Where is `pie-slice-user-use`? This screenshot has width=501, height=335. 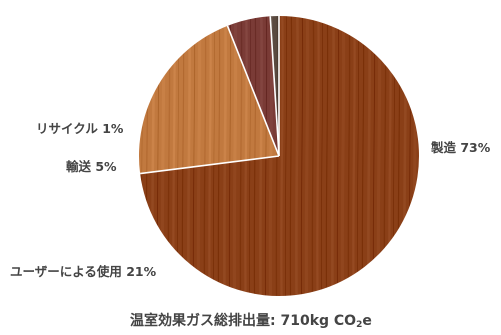 pie-slice-user-use is located at coordinates (209, 99).